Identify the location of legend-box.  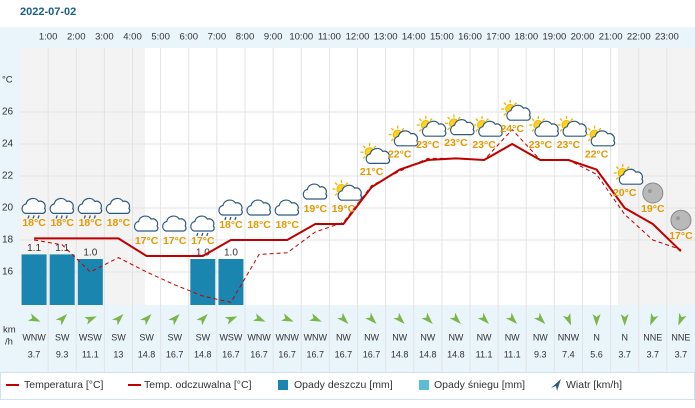
(347, 386).